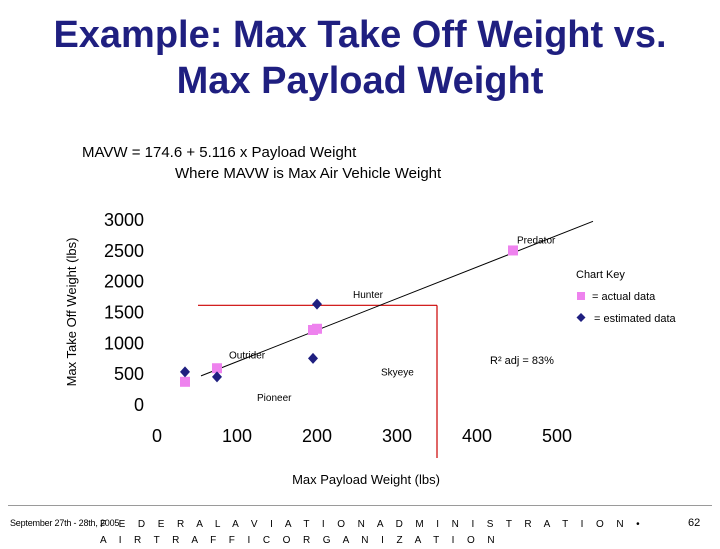 This screenshot has width=720, height=549. What do you see at coordinates (397, 373) in the screenshot?
I see `annotation-label: Skyeye` at bounding box center [397, 373].